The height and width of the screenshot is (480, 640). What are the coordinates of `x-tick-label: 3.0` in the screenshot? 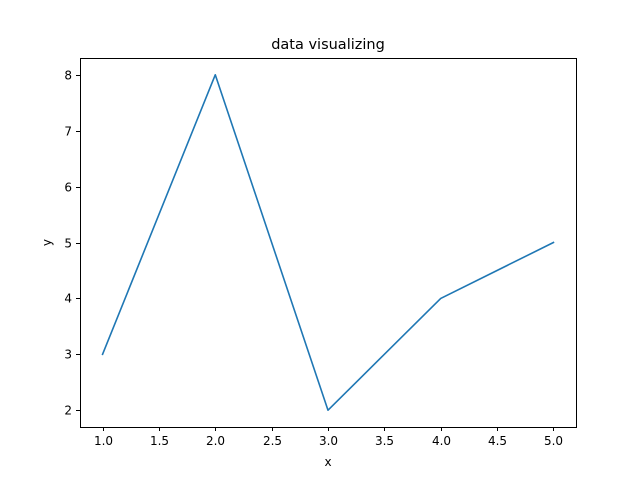 It's located at (328, 441).